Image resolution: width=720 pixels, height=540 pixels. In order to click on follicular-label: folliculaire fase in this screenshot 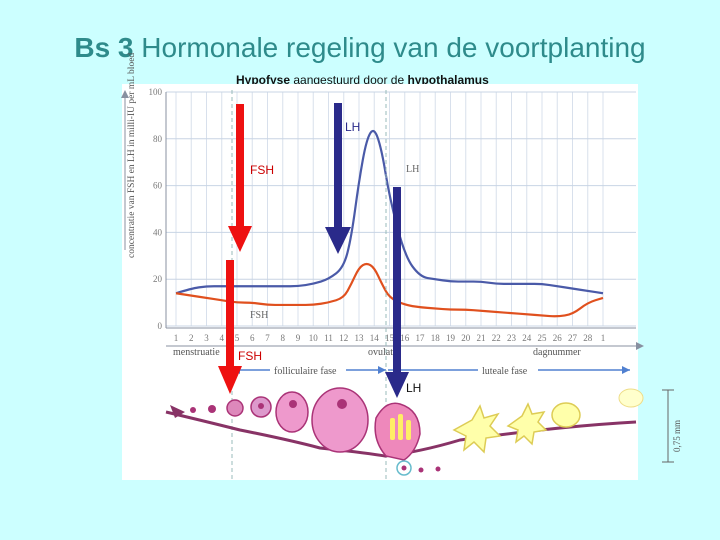, I will do `click(305, 371)`.